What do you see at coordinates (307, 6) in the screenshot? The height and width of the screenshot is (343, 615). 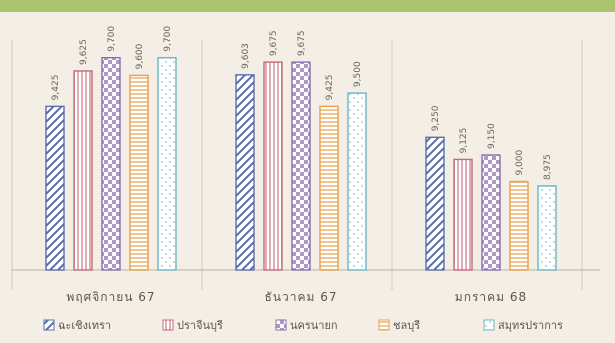 I see `header-bar` at bounding box center [307, 6].